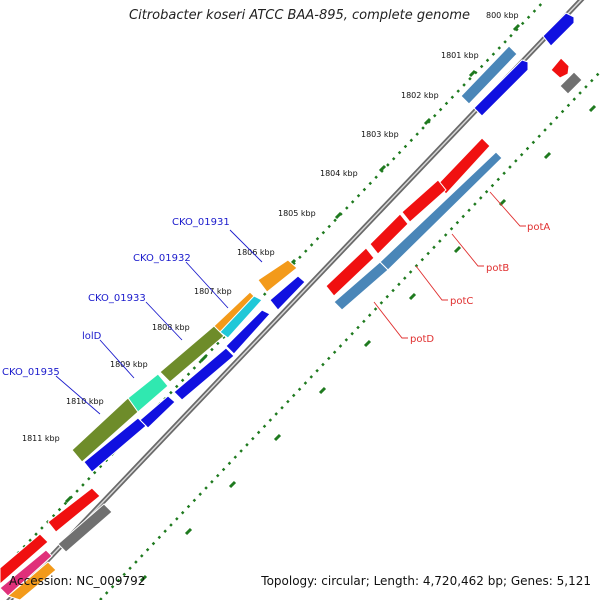  Describe the element at coordinates (462, 581) in the screenshot. I see `length-value: 4,720,462 bp` at that location.